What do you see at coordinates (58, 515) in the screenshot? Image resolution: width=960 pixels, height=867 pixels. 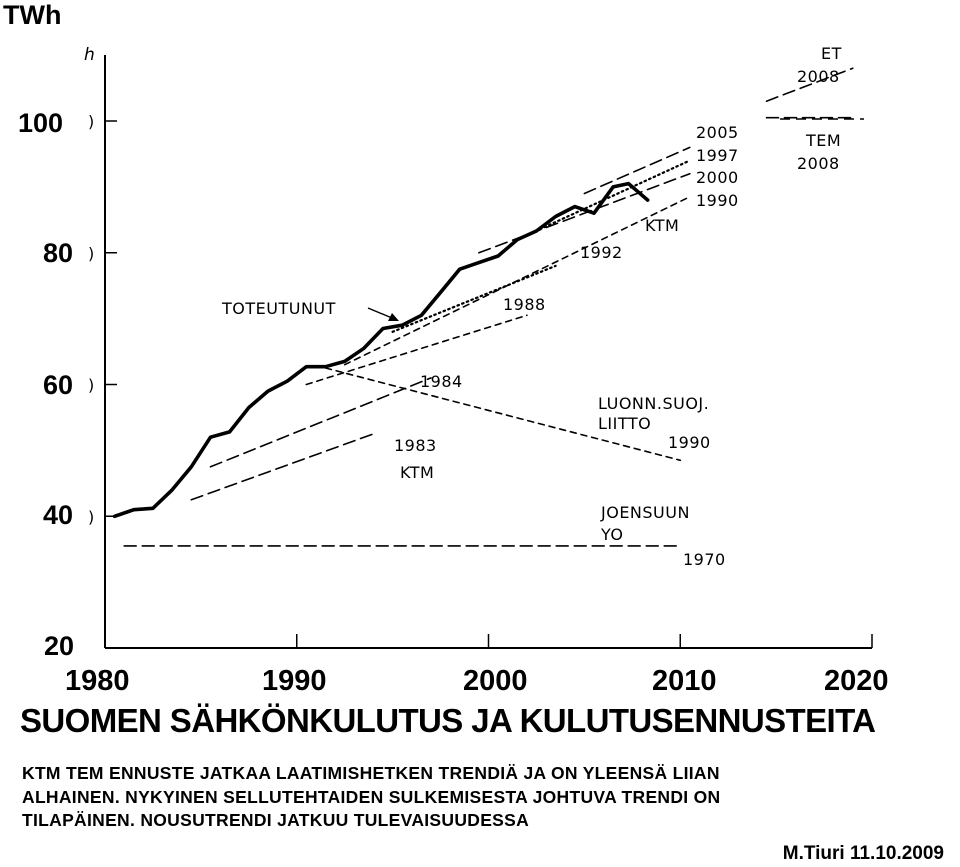 I see `y-tick-40: 40` at bounding box center [58, 515].